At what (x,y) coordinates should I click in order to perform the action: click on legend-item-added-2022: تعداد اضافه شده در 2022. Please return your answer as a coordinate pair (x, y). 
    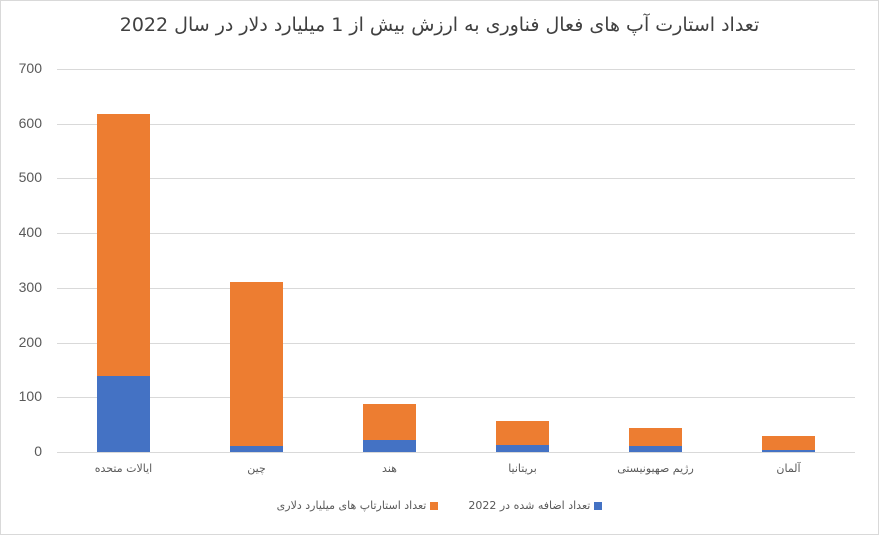
    Looking at the image, I should click on (535, 505).